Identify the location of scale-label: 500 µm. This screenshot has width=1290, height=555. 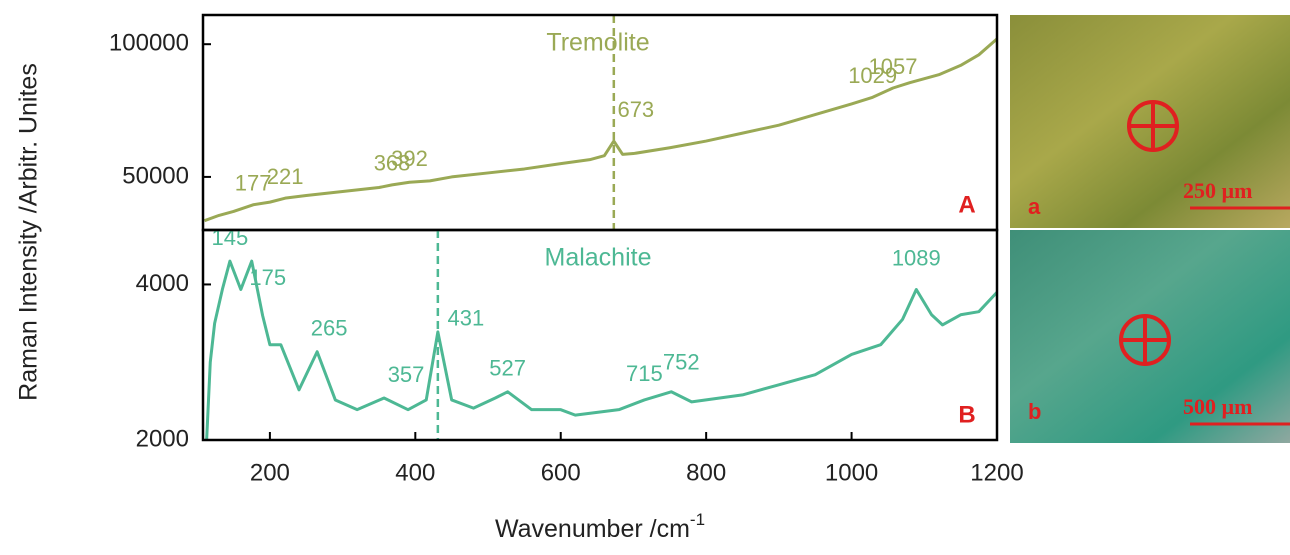
(1218, 406).